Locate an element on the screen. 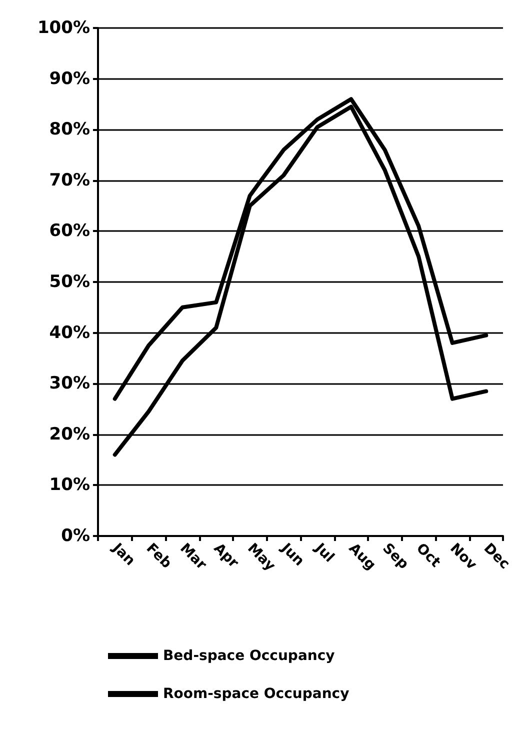  y-tick-label: 0% is located at coordinates (75, 536).